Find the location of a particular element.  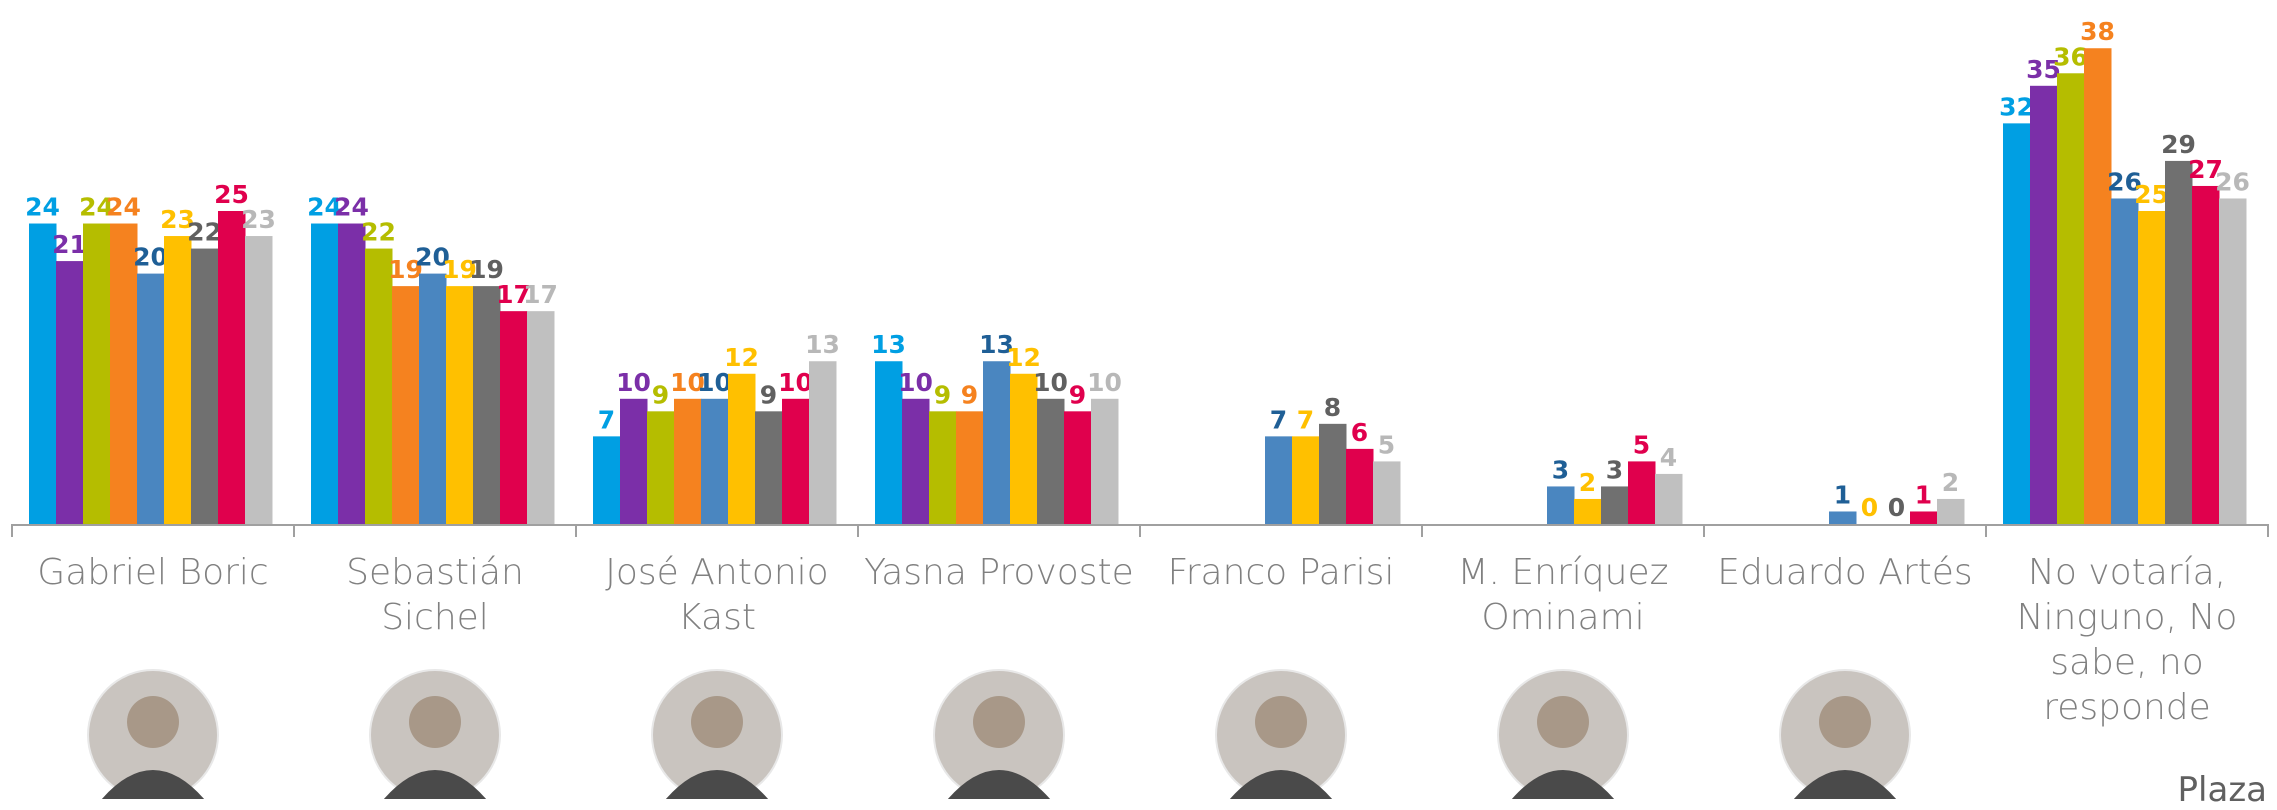

value-label: 38 is located at coordinates (2097, 31).